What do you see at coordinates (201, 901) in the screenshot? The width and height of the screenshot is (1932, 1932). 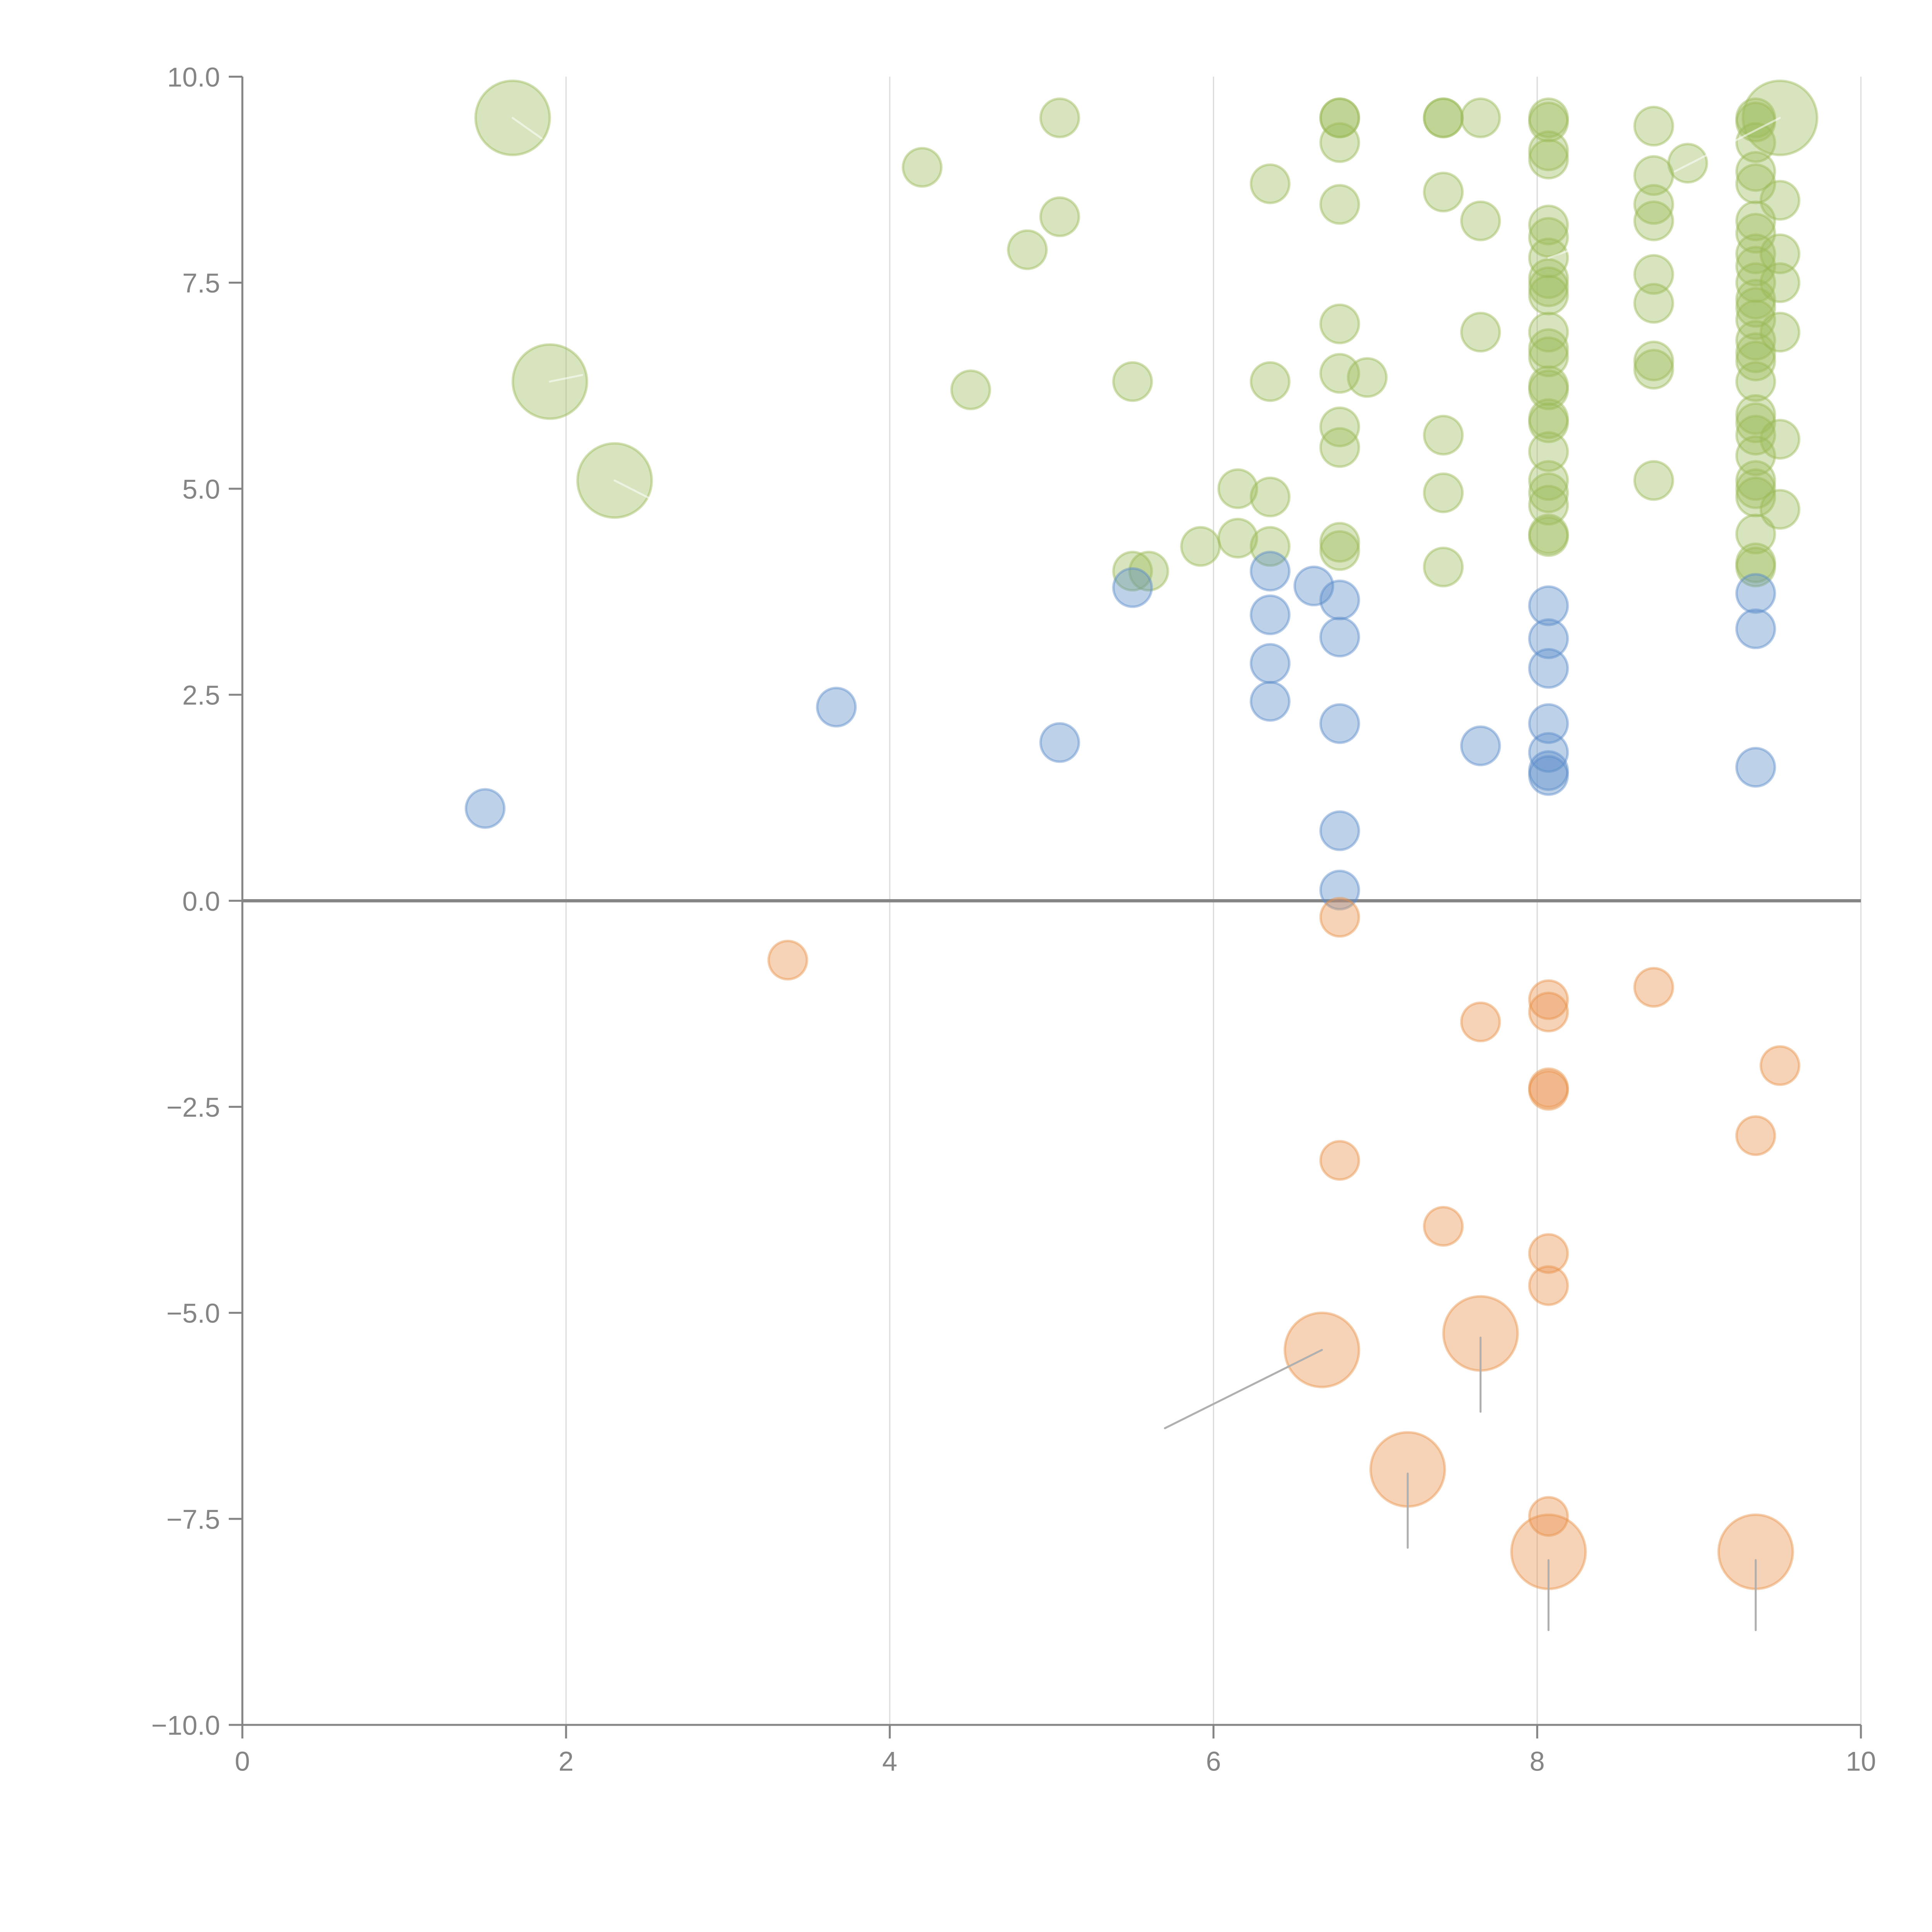 I see `y-tick-label: 0.0` at bounding box center [201, 901].